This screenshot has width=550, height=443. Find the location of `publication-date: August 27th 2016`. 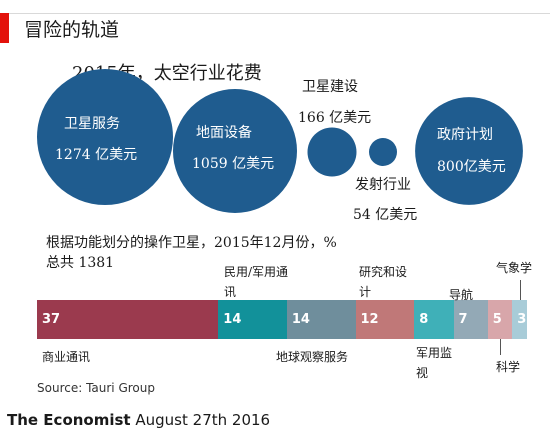

publication-date: August 27th 2016 is located at coordinates (203, 420).